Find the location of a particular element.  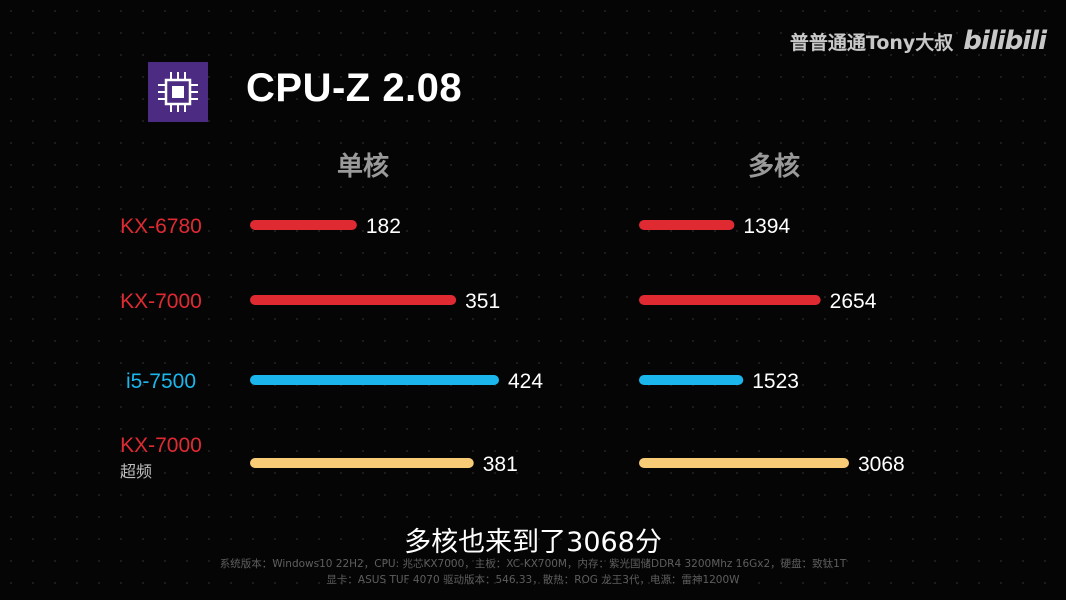

watermark: 普普通通Tony大叔 bilibili is located at coordinates (918, 41).